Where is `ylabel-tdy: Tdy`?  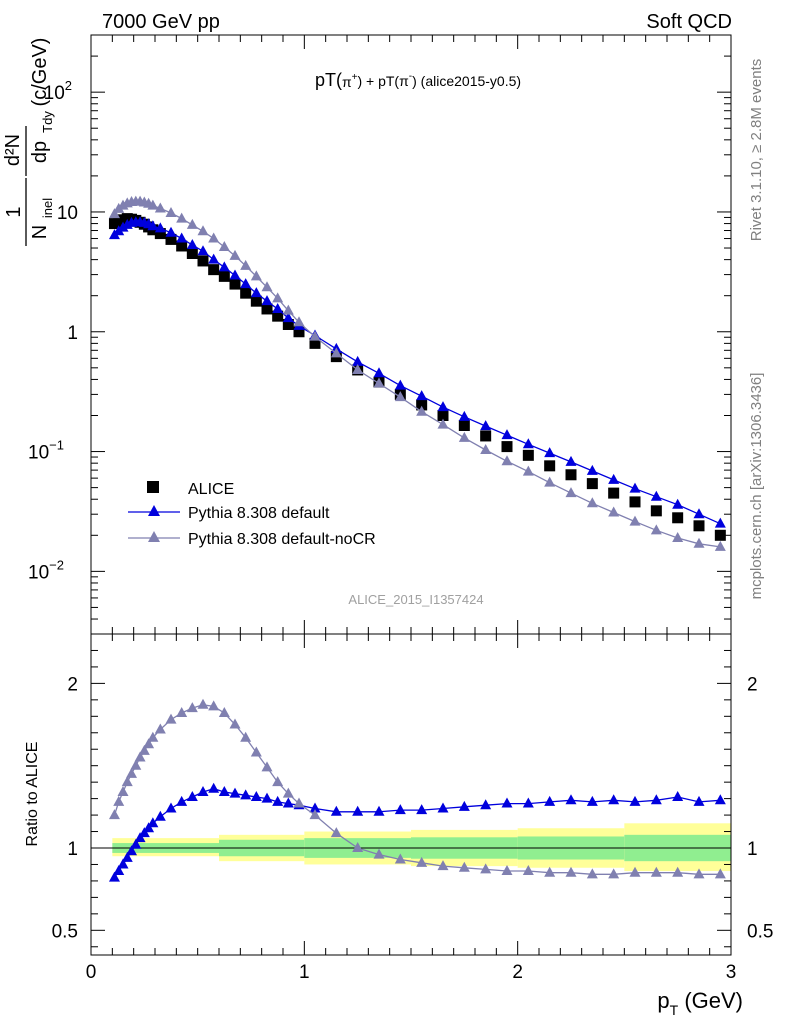 ylabel-tdy: Tdy is located at coordinates (47, 122).